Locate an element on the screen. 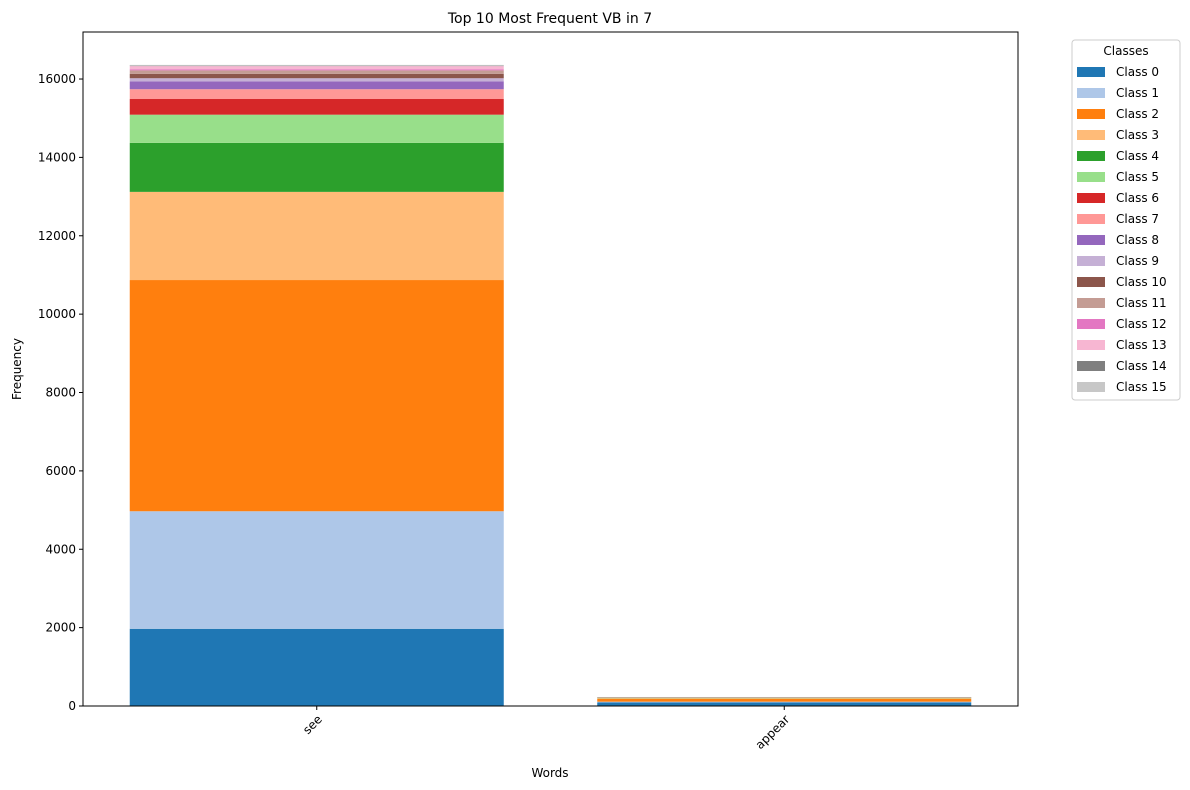 The height and width of the screenshot is (790, 1190). chart-title: Top 10 Most Frequent VB in 7 is located at coordinates (549, 19).